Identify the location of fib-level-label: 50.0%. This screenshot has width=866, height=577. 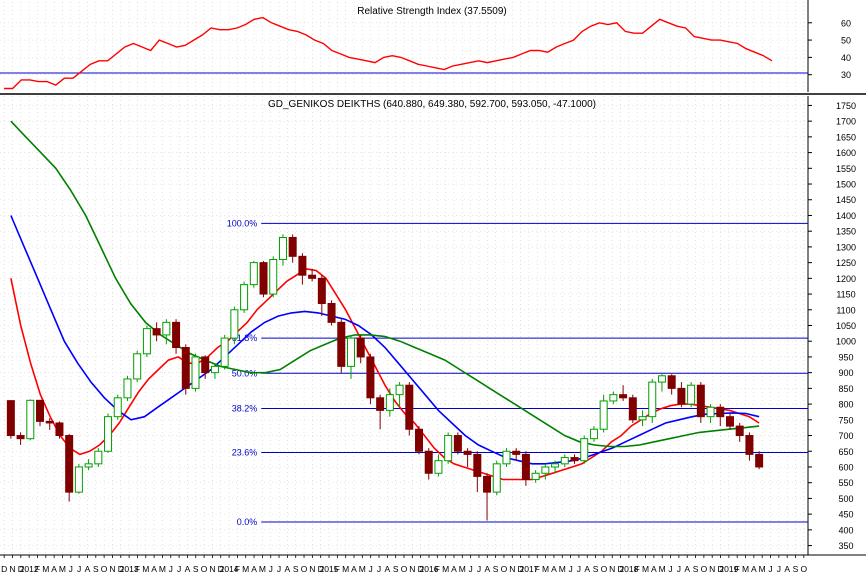
(245, 373).